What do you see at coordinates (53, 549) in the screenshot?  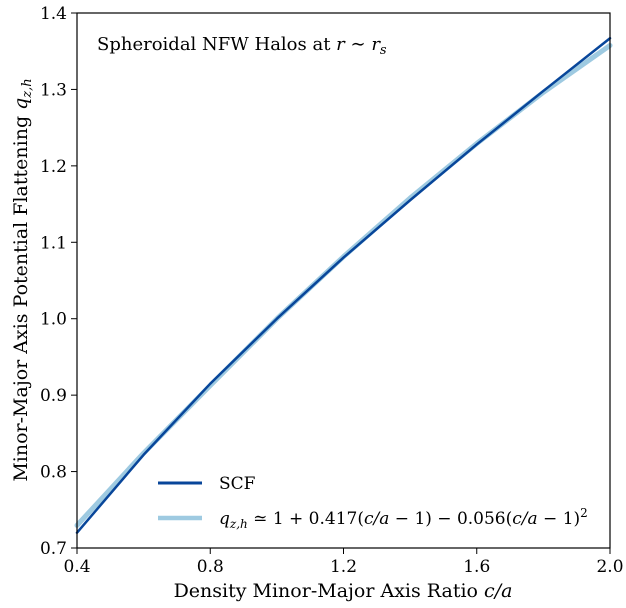 I see `y-tick-label: 0.7` at bounding box center [53, 549].